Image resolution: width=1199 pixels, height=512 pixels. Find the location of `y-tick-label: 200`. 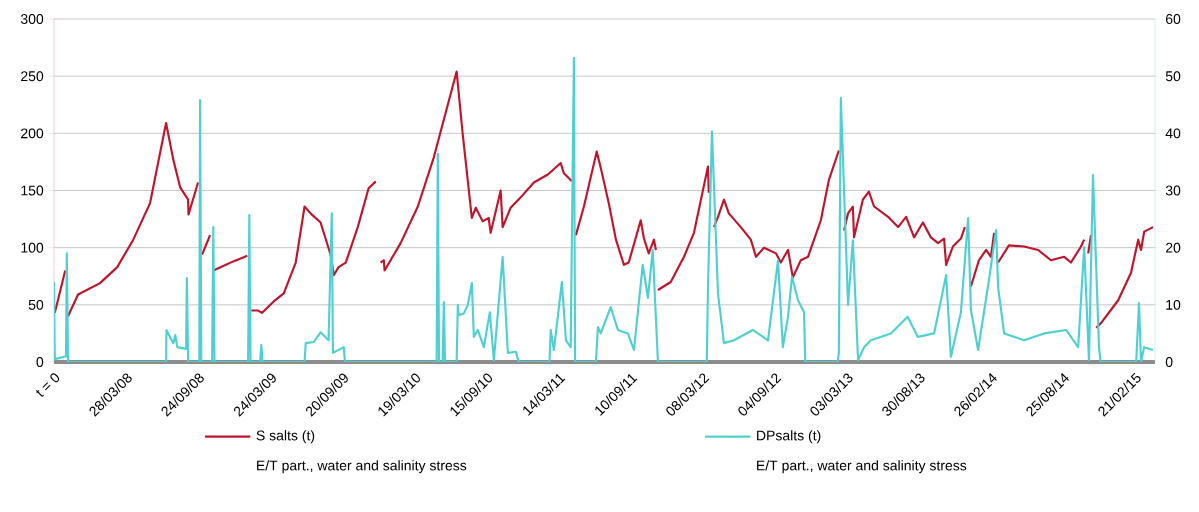

y-tick-label: 200 is located at coordinates (32, 133).